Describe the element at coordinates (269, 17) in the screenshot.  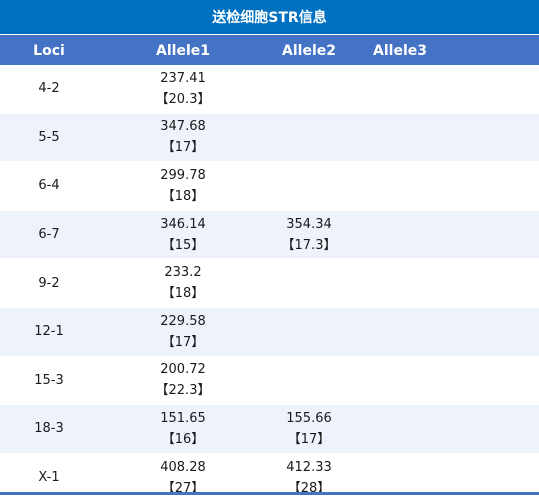
I see `table-title: 送检细胞STR信息` at that location.